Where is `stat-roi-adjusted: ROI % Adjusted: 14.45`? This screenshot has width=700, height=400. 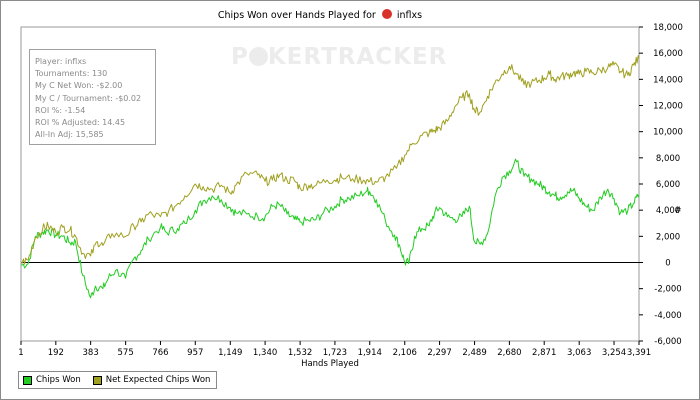
stat-roi-adjusted: ROI % Adjusted: 14.45 is located at coordinates (80, 123).